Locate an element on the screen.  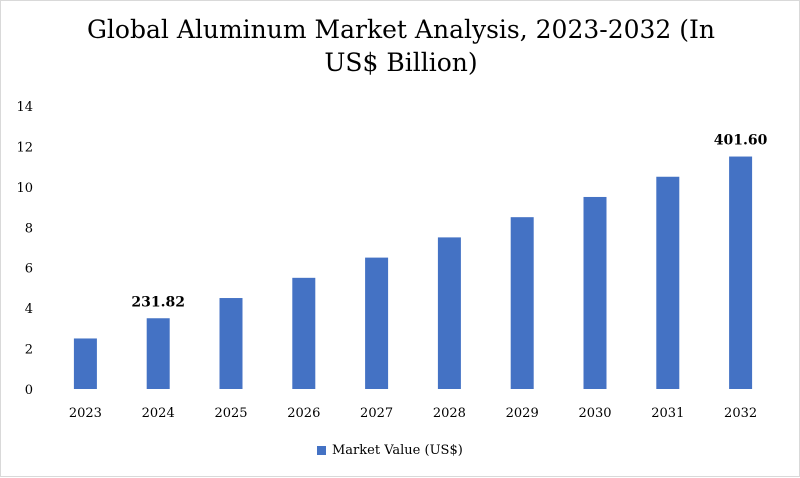
x-tick-label: 2032 is located at coordinates (740, 413).